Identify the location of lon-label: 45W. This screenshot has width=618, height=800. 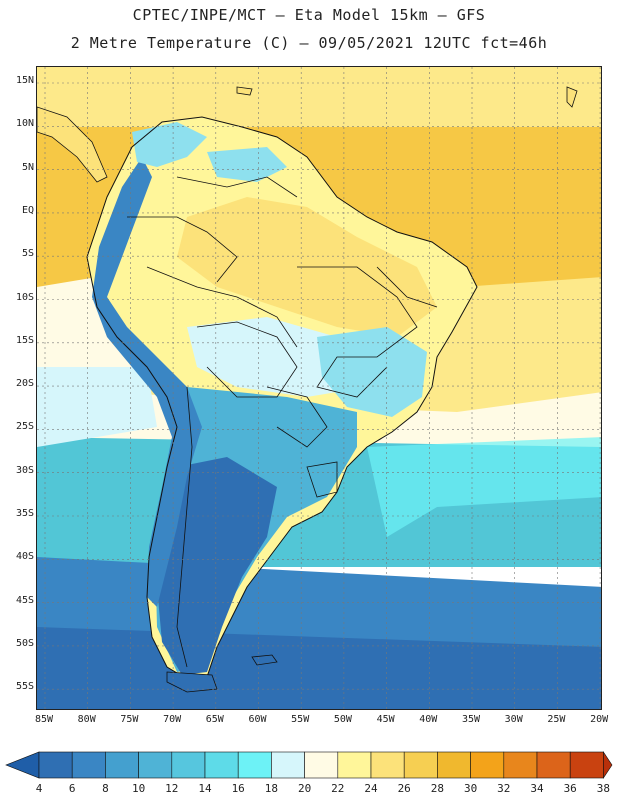
(385, 719).